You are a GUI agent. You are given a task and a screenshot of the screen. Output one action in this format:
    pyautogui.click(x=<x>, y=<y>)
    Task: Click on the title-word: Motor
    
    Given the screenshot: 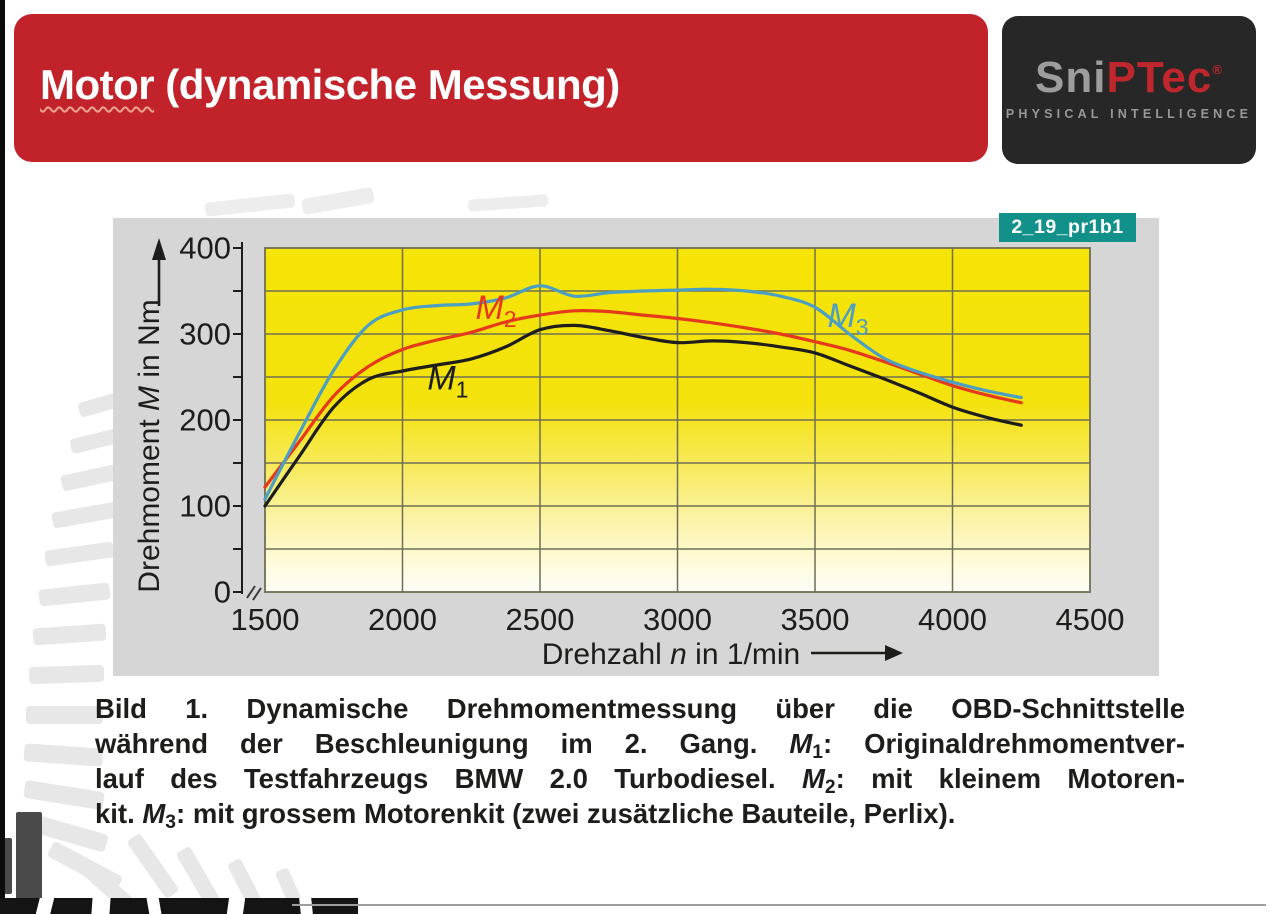 What is the action you would take?
    pyautogui.click(x=97, y=84)
    